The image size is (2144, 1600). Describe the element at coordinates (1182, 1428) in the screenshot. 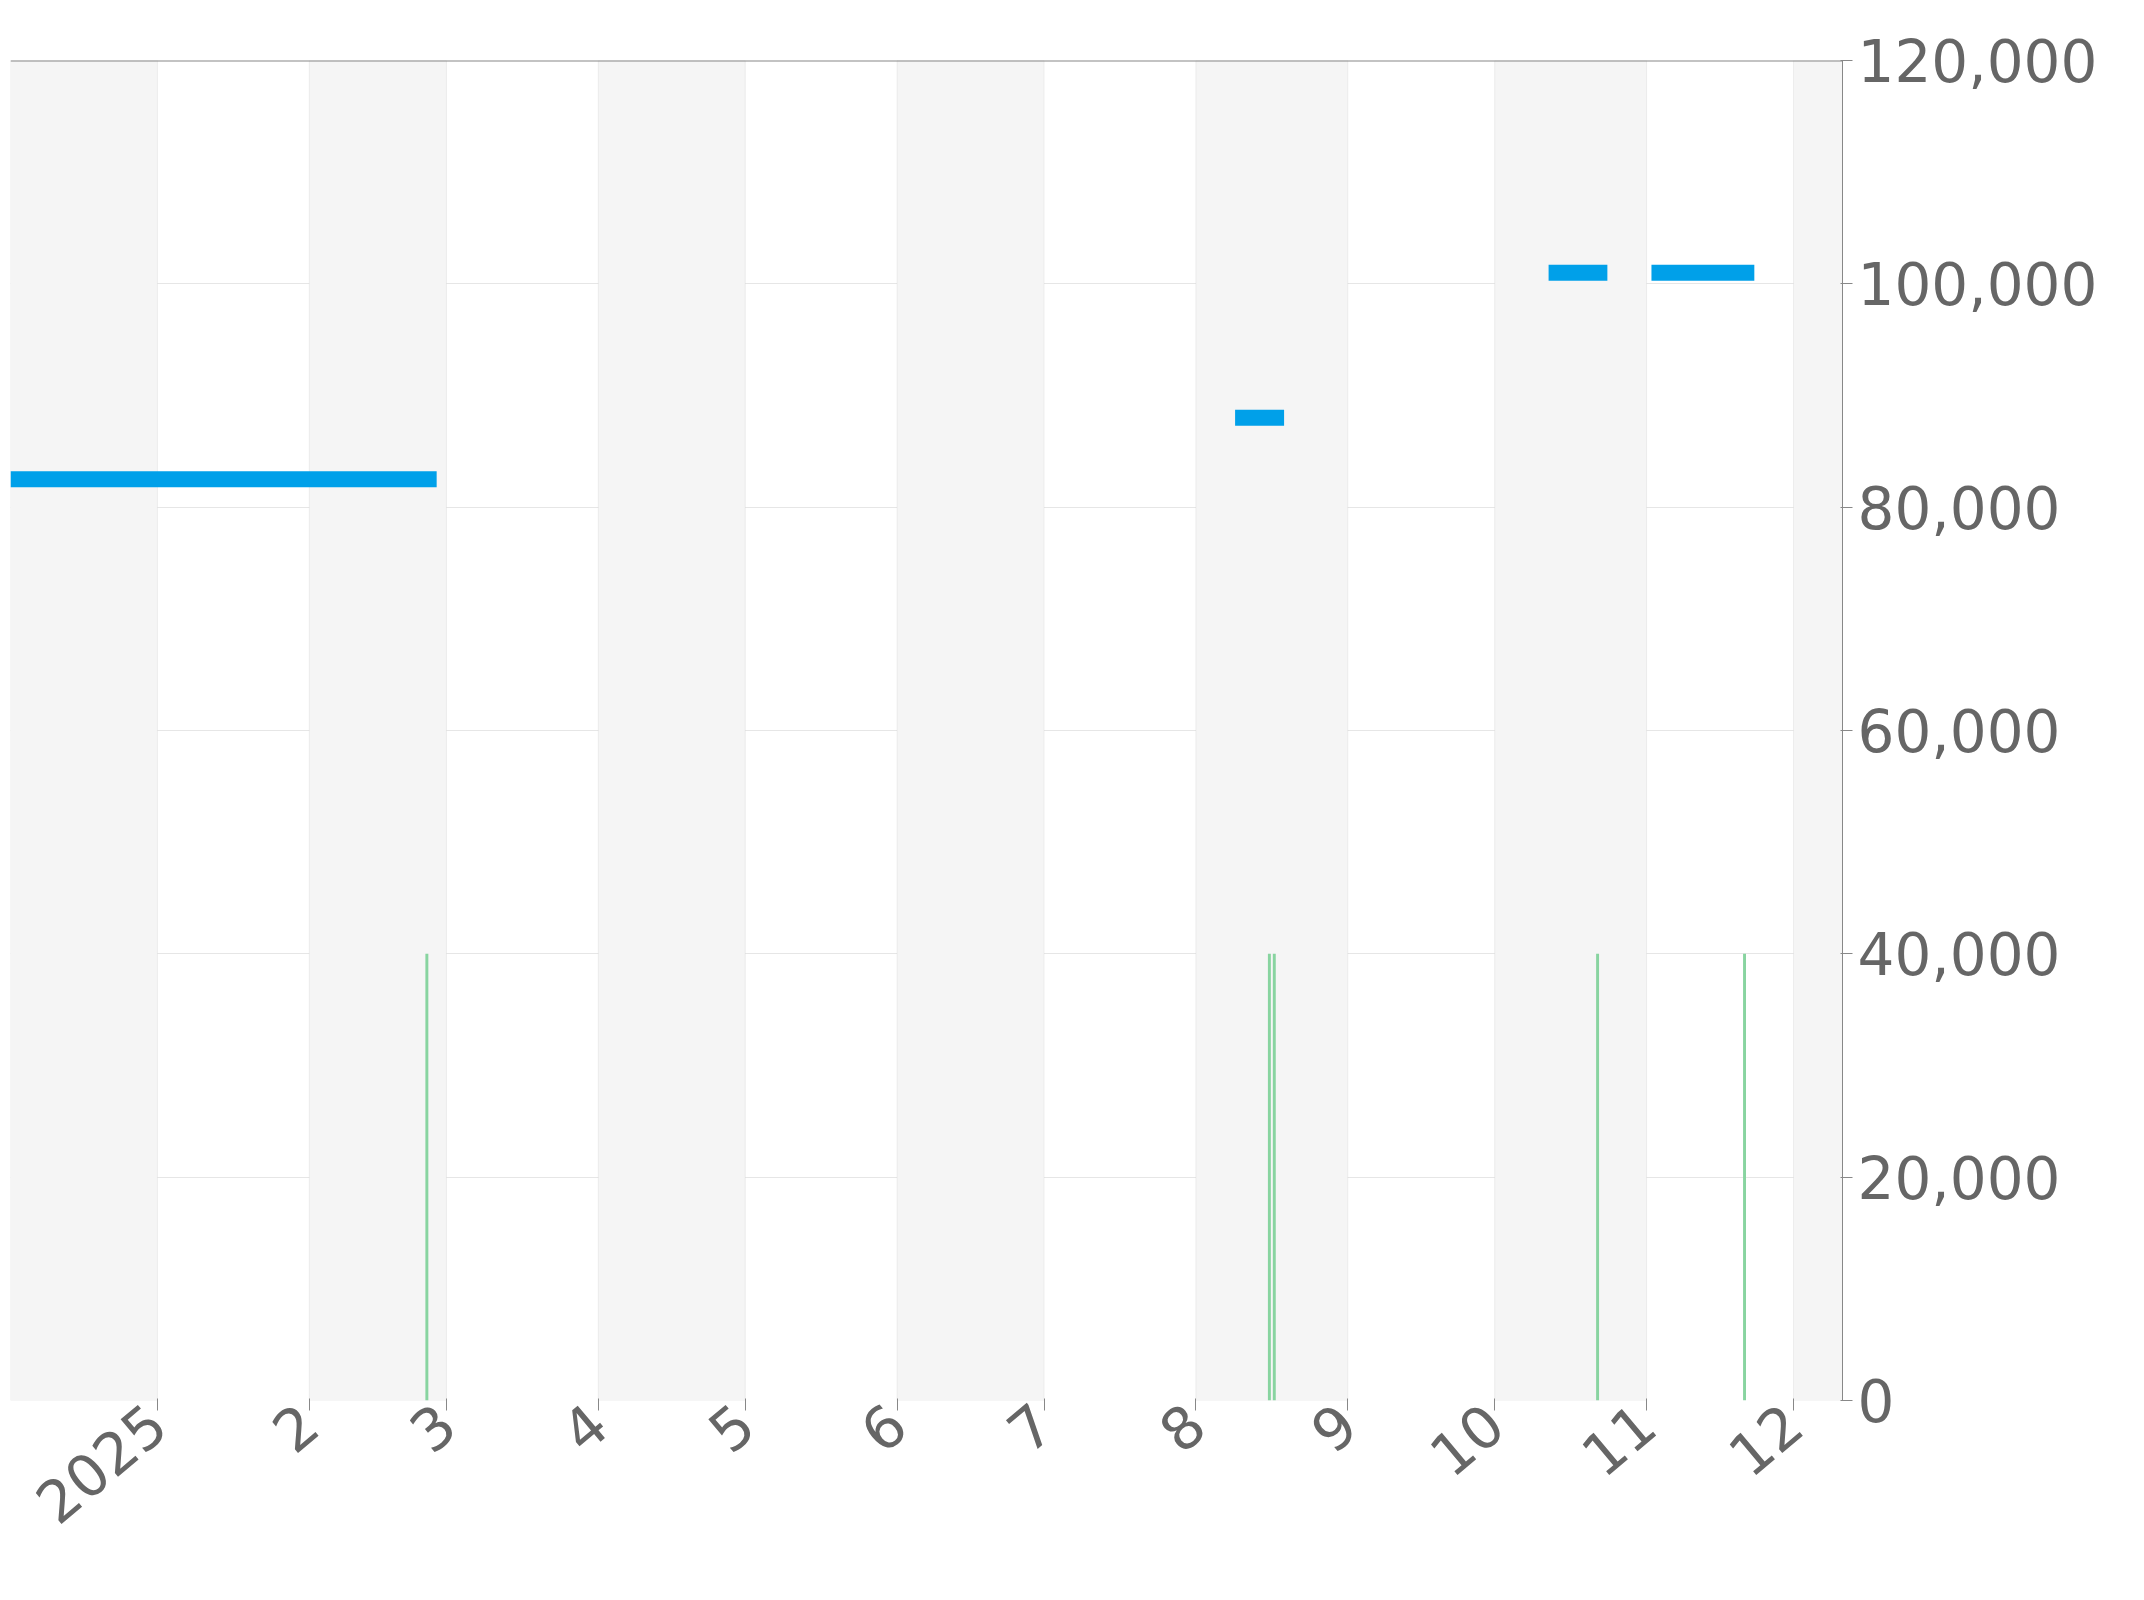

I see `x-tick-label: 8` at that location.